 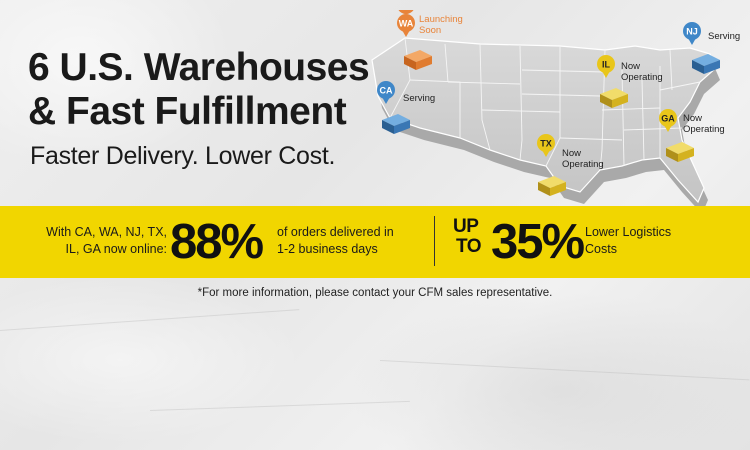 I want to click on up-label: UP, so click(x=466, y=226).